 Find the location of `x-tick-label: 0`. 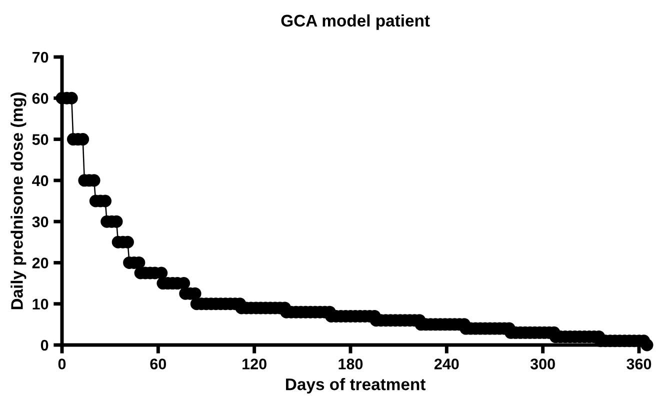

x-tick-label: 0 is located at coordinates (62, 364).